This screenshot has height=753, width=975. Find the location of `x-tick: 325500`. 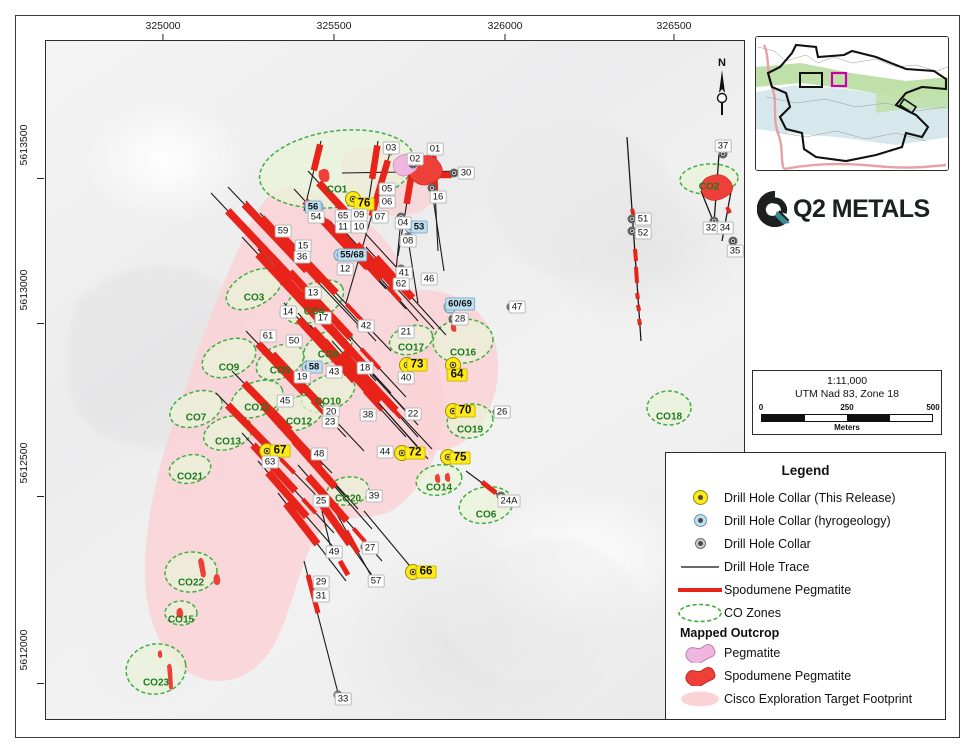

x-tick: 325500 is located at coordinates (334, 30).